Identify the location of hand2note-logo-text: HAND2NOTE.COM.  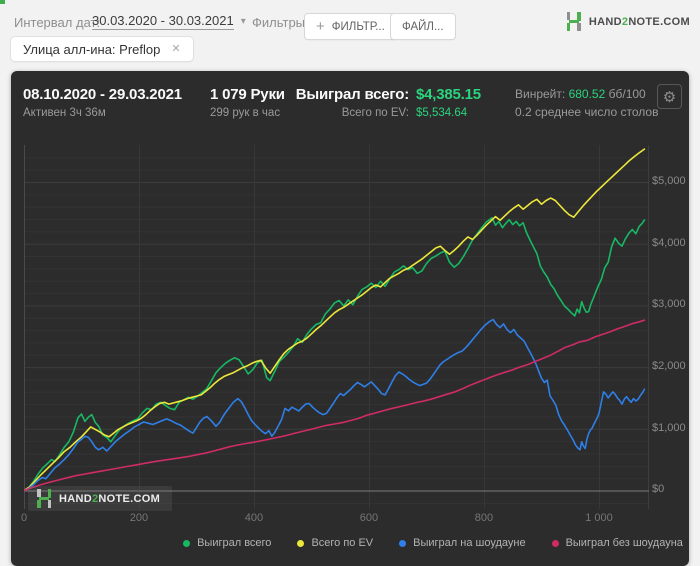
(639, 21).